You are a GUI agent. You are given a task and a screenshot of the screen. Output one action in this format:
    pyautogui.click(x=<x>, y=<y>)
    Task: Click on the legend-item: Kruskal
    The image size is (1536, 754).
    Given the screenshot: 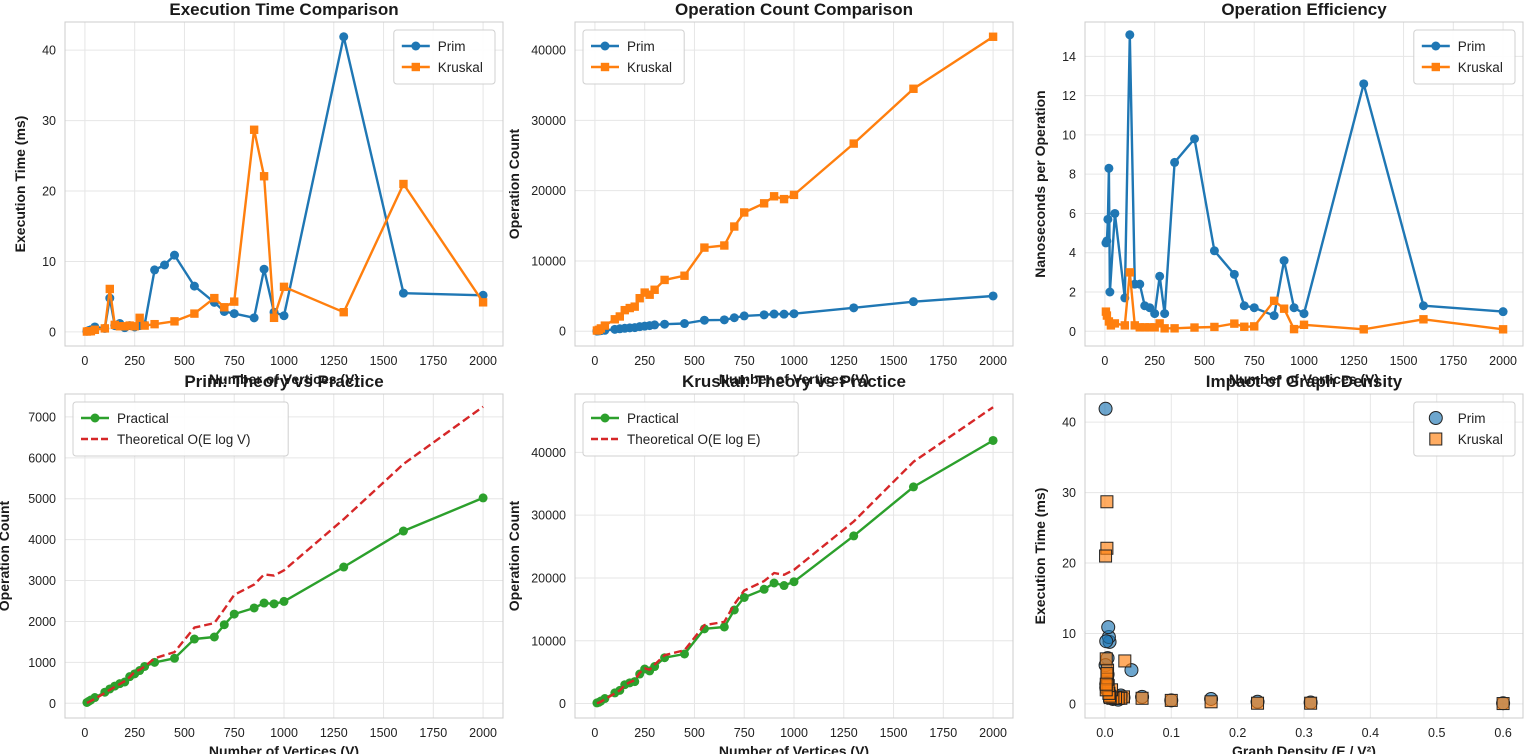 What is the action you would take?
    pyautogui.click(x=631, y=67)
    